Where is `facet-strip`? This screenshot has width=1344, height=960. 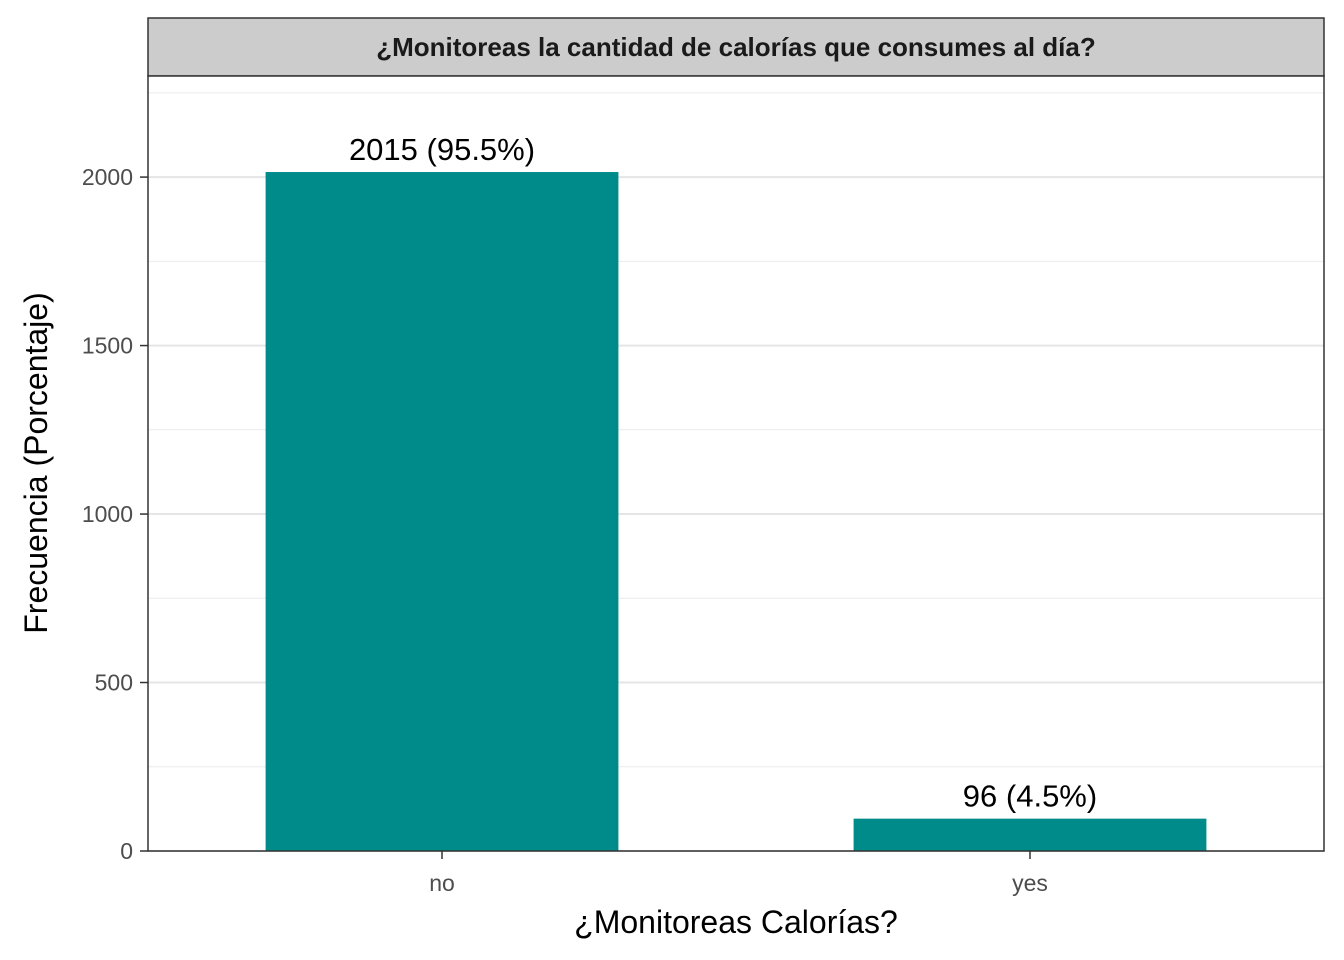
facet-strip is located at coordinates (736, 47).